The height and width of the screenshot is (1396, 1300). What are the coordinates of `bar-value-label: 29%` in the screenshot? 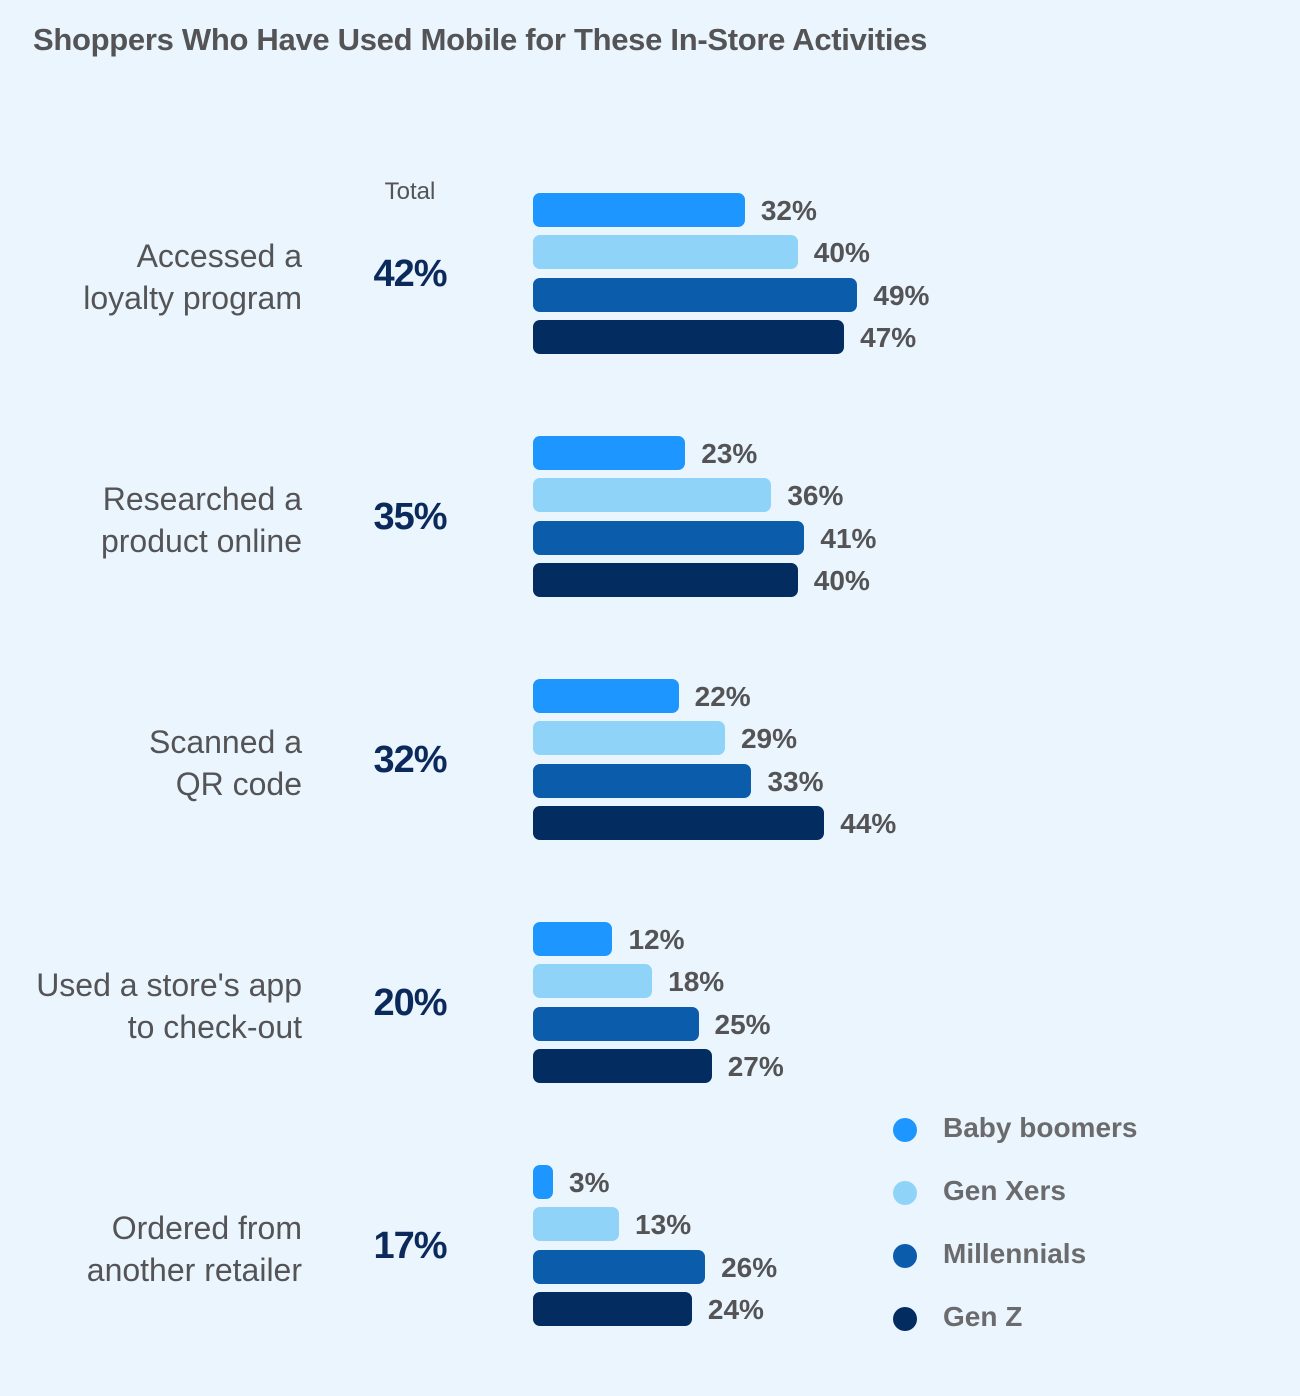 It's located at (769, 738).